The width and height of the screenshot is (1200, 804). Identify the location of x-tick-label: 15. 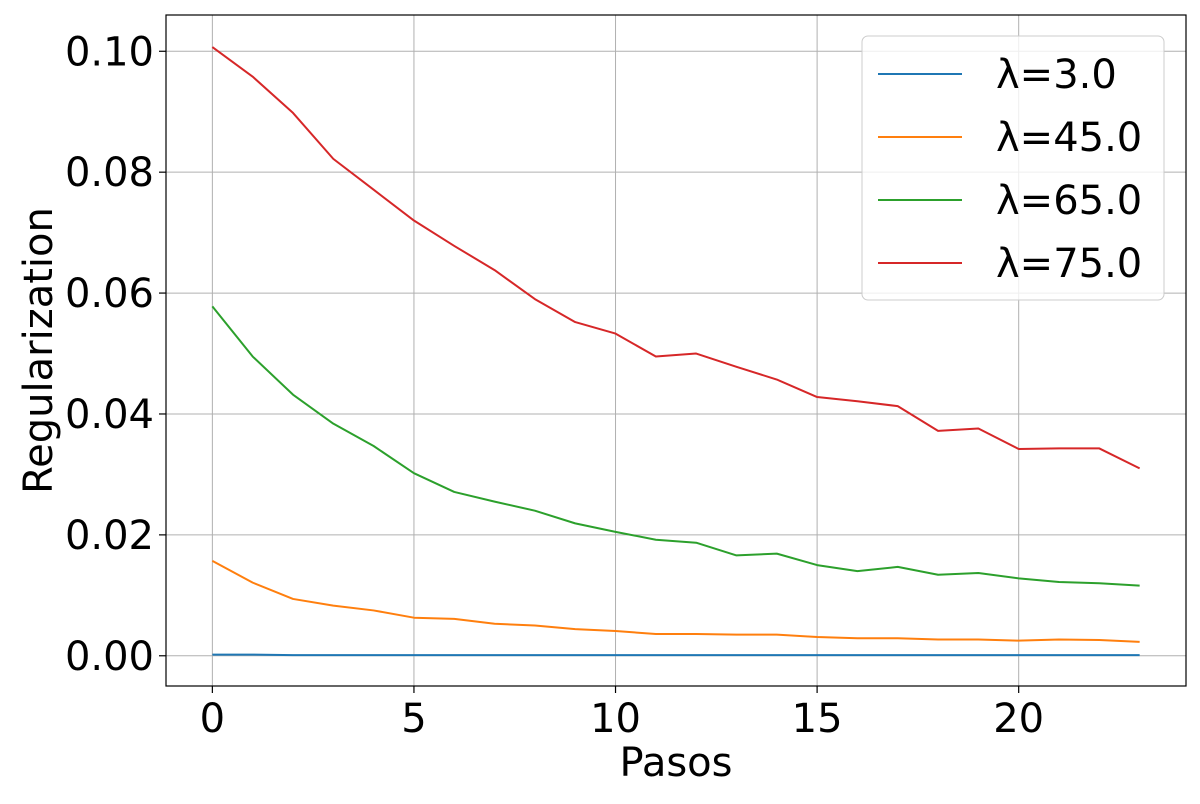
(817, 719).